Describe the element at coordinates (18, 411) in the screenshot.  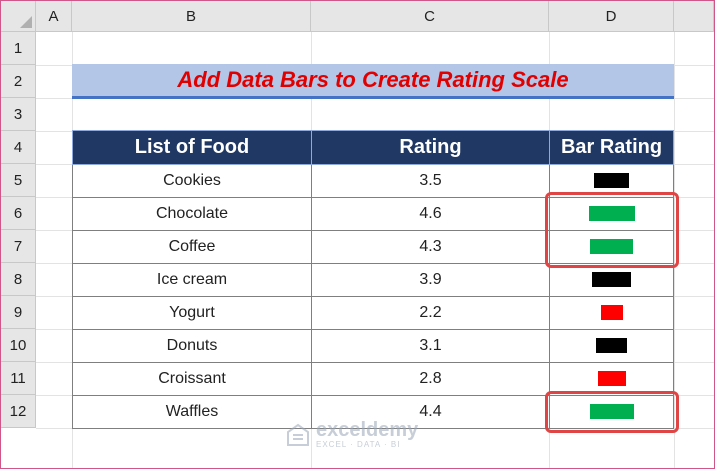
I see `row-header-12: 12` at that location.